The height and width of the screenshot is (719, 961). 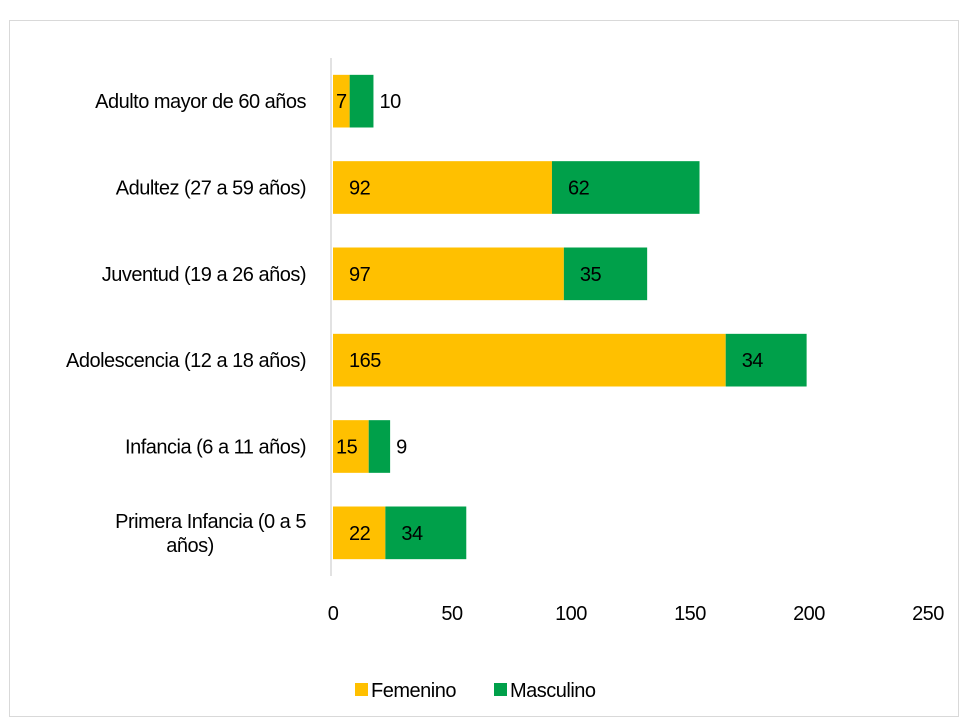 I want to click on x-tick-label: 50, so click(x=452, y=614).